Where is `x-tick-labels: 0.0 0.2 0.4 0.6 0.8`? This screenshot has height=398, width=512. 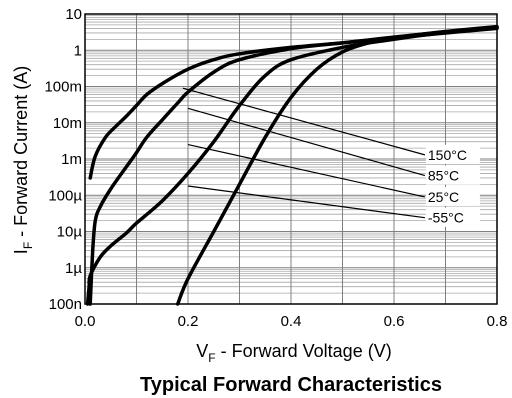
x-tick-labels: 0.0 0.2 0.4 0.6 0.8 is located at coordinates (291, 321).